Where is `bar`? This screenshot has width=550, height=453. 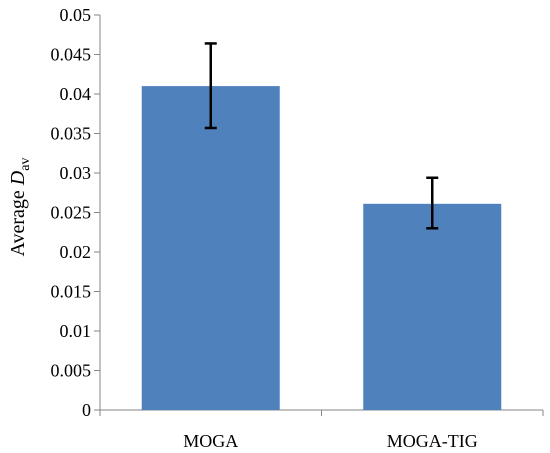
bar is located at coordinates (432, 306).